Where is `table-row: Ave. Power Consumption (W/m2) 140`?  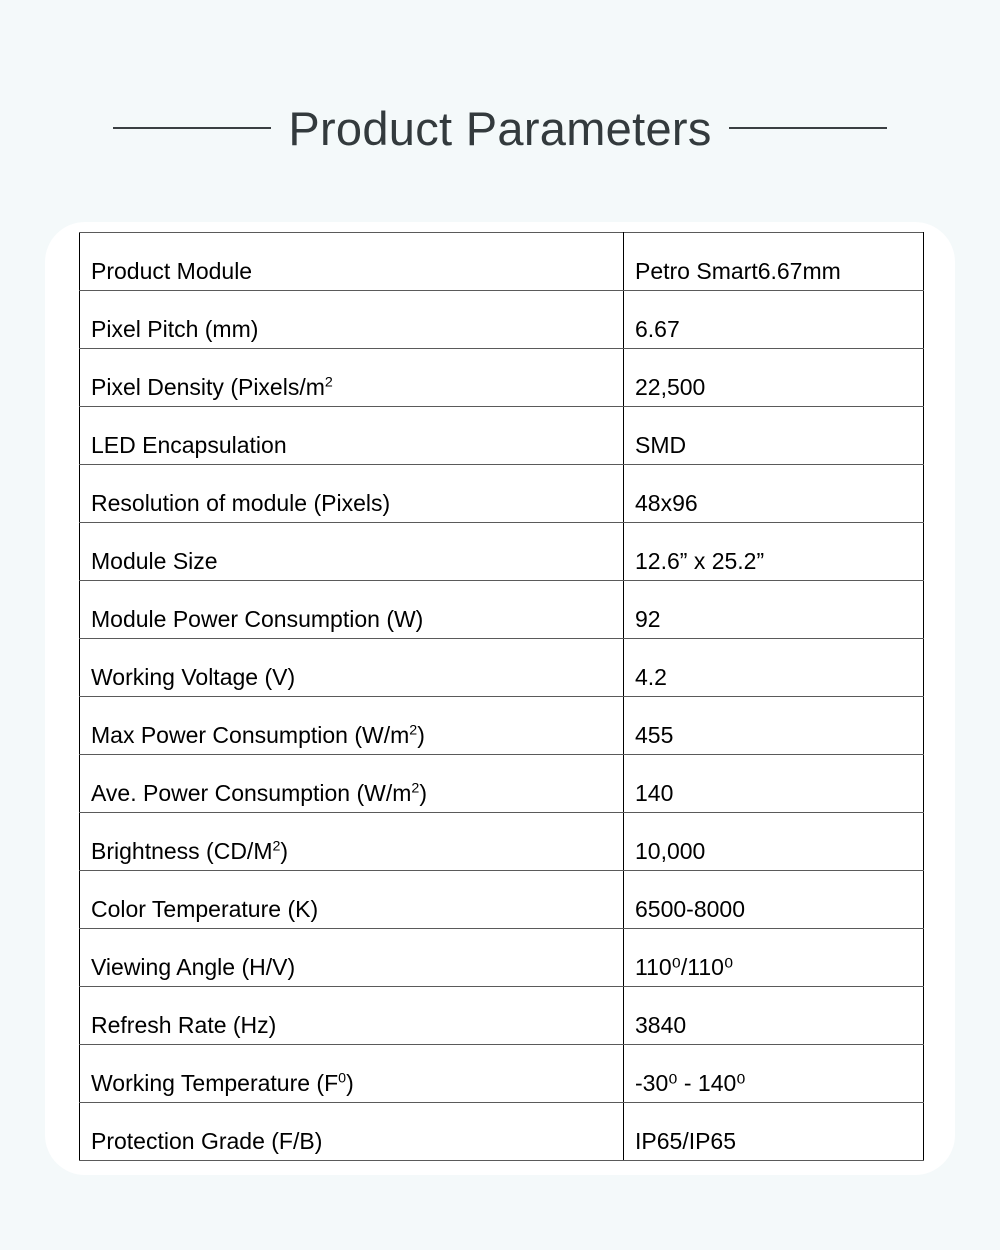 table-row: Ave. Power Consumption (W/m2) 140 is located at coordinates (501, 783).